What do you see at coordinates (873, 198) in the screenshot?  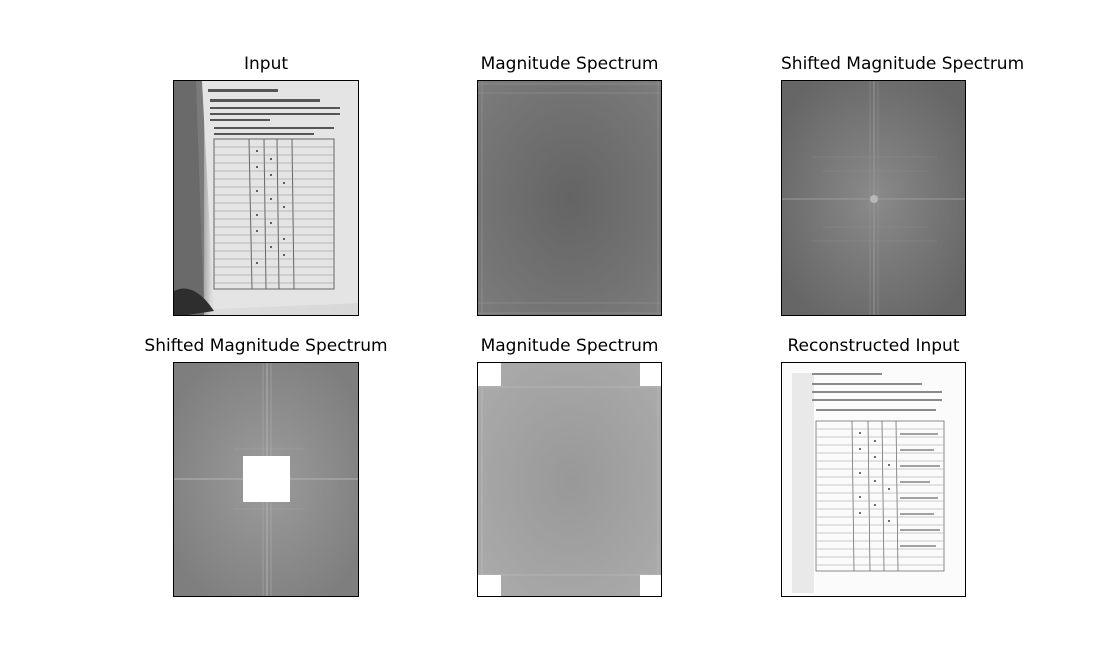 I see `shifted-magnitude-spectrum-image` at bounding box center [873, 198].